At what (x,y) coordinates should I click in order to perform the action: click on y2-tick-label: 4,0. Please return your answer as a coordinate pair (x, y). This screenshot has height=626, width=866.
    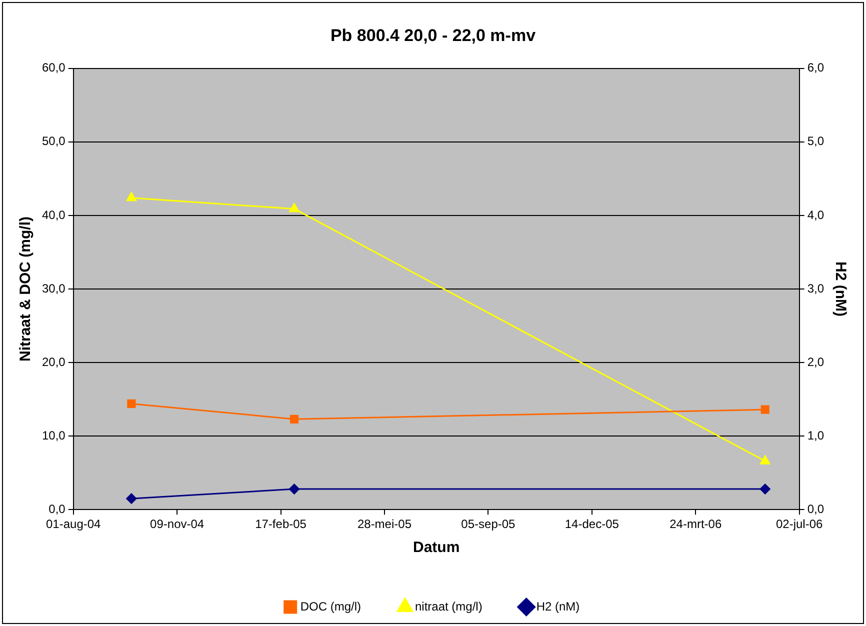
    Looking at the image, I should click on (815, 215).